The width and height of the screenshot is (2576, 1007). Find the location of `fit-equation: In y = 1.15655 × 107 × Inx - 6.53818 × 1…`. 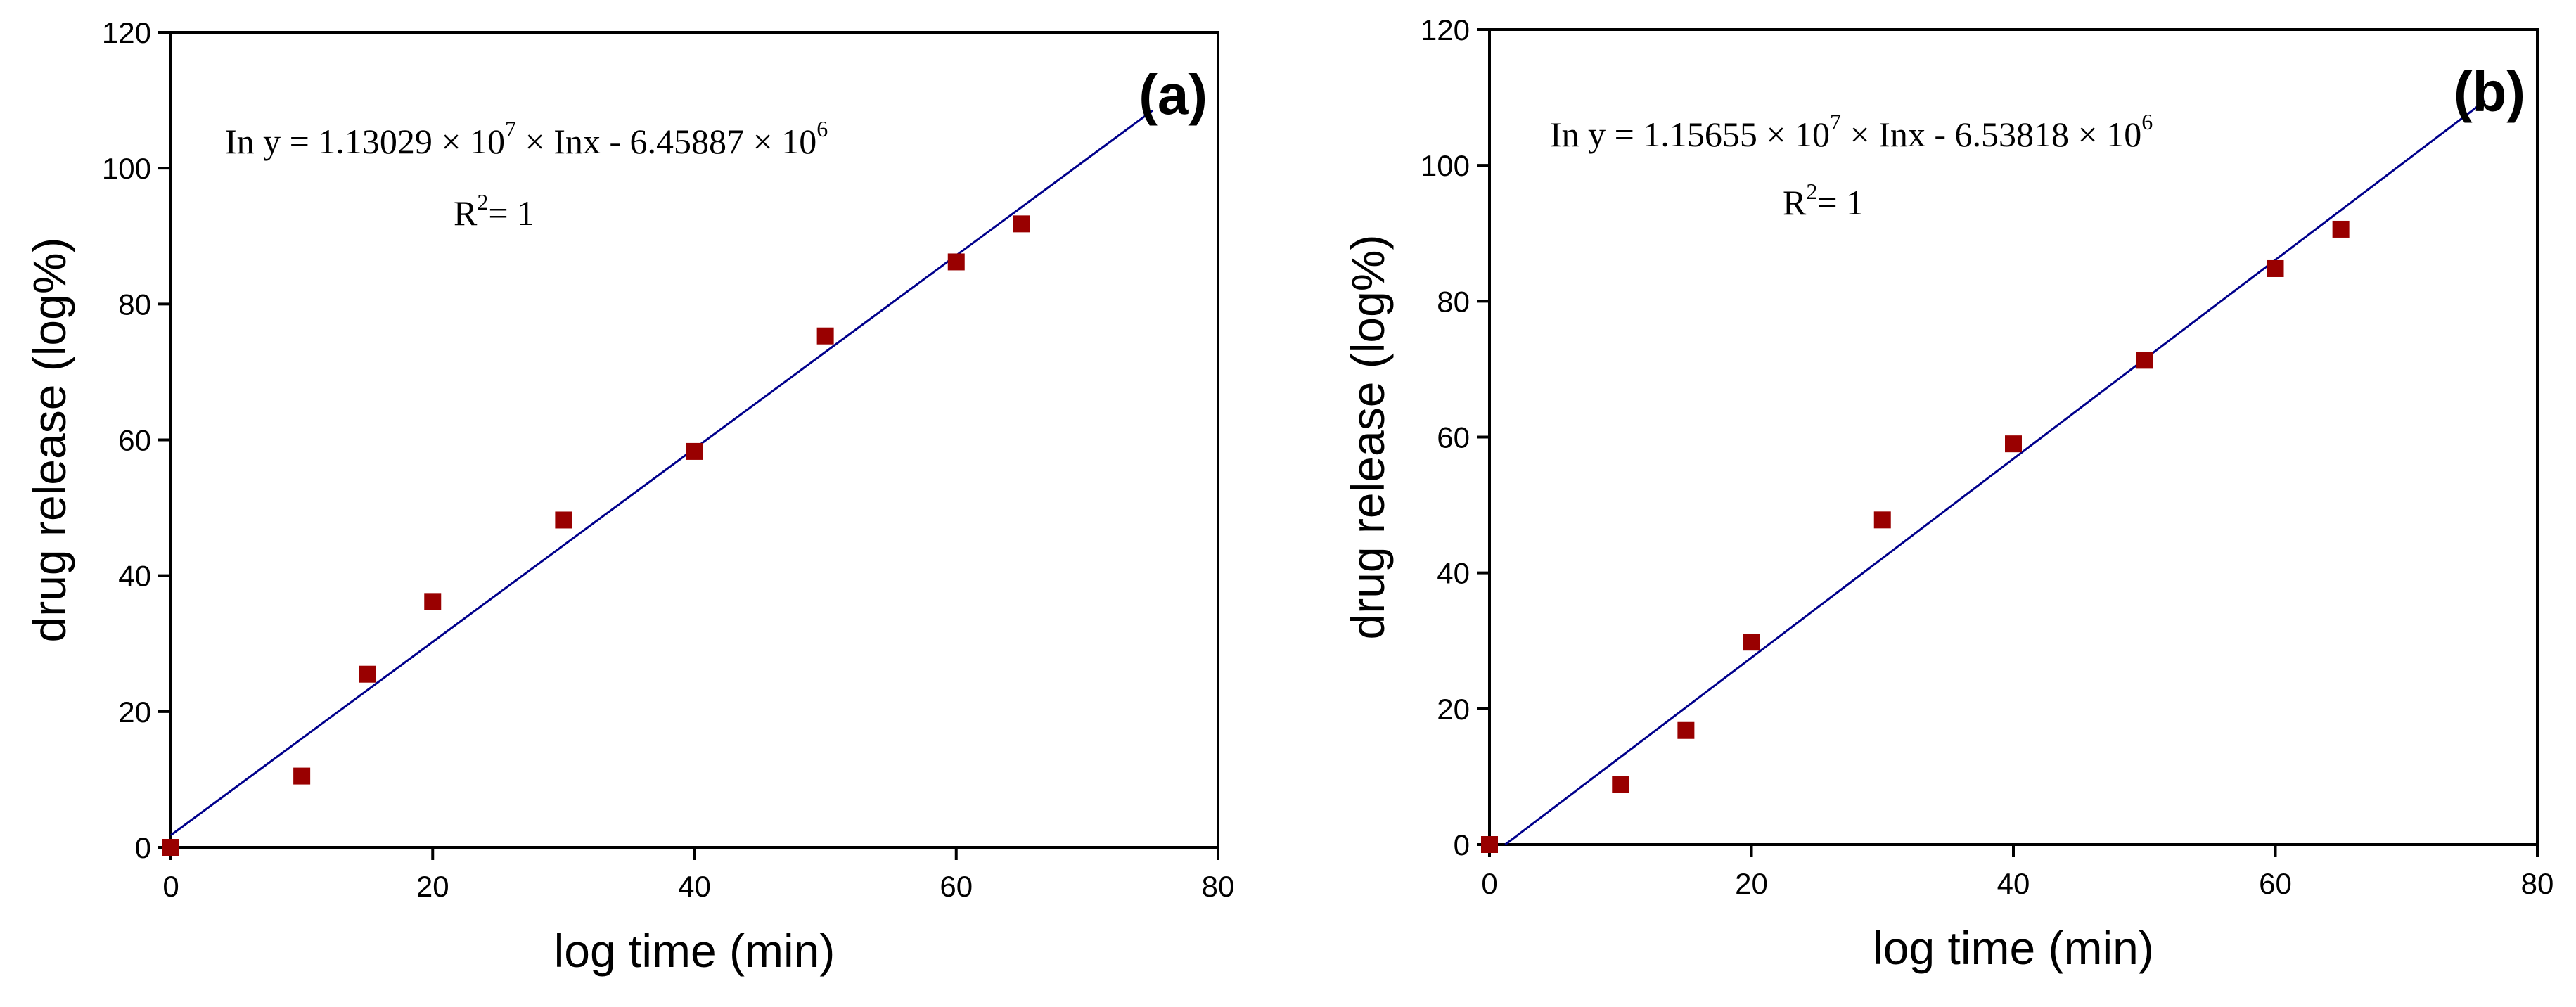

fit-equation: In y = 1.15655 × 107 × Inx - 6.53818 × 1… is located at coordinates (1851, 131).